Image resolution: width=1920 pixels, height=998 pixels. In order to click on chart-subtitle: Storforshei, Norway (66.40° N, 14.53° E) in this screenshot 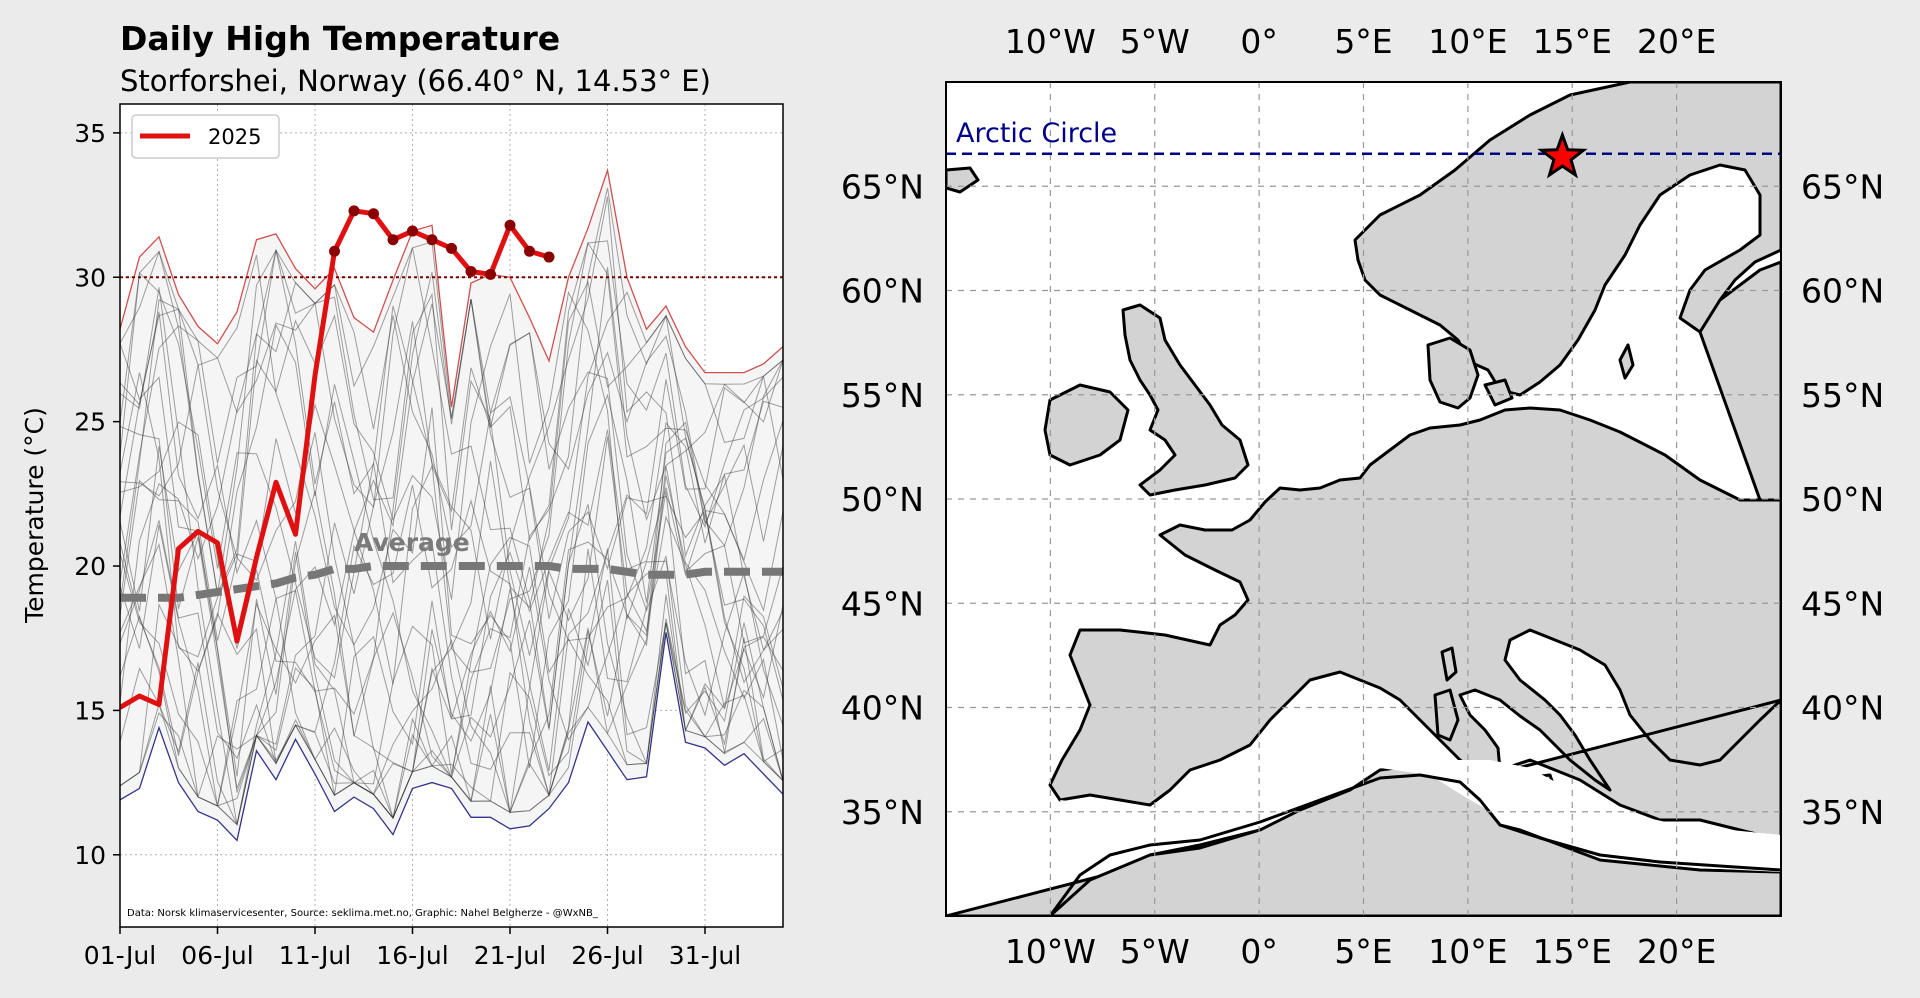, I will do `click(415, 81)`.